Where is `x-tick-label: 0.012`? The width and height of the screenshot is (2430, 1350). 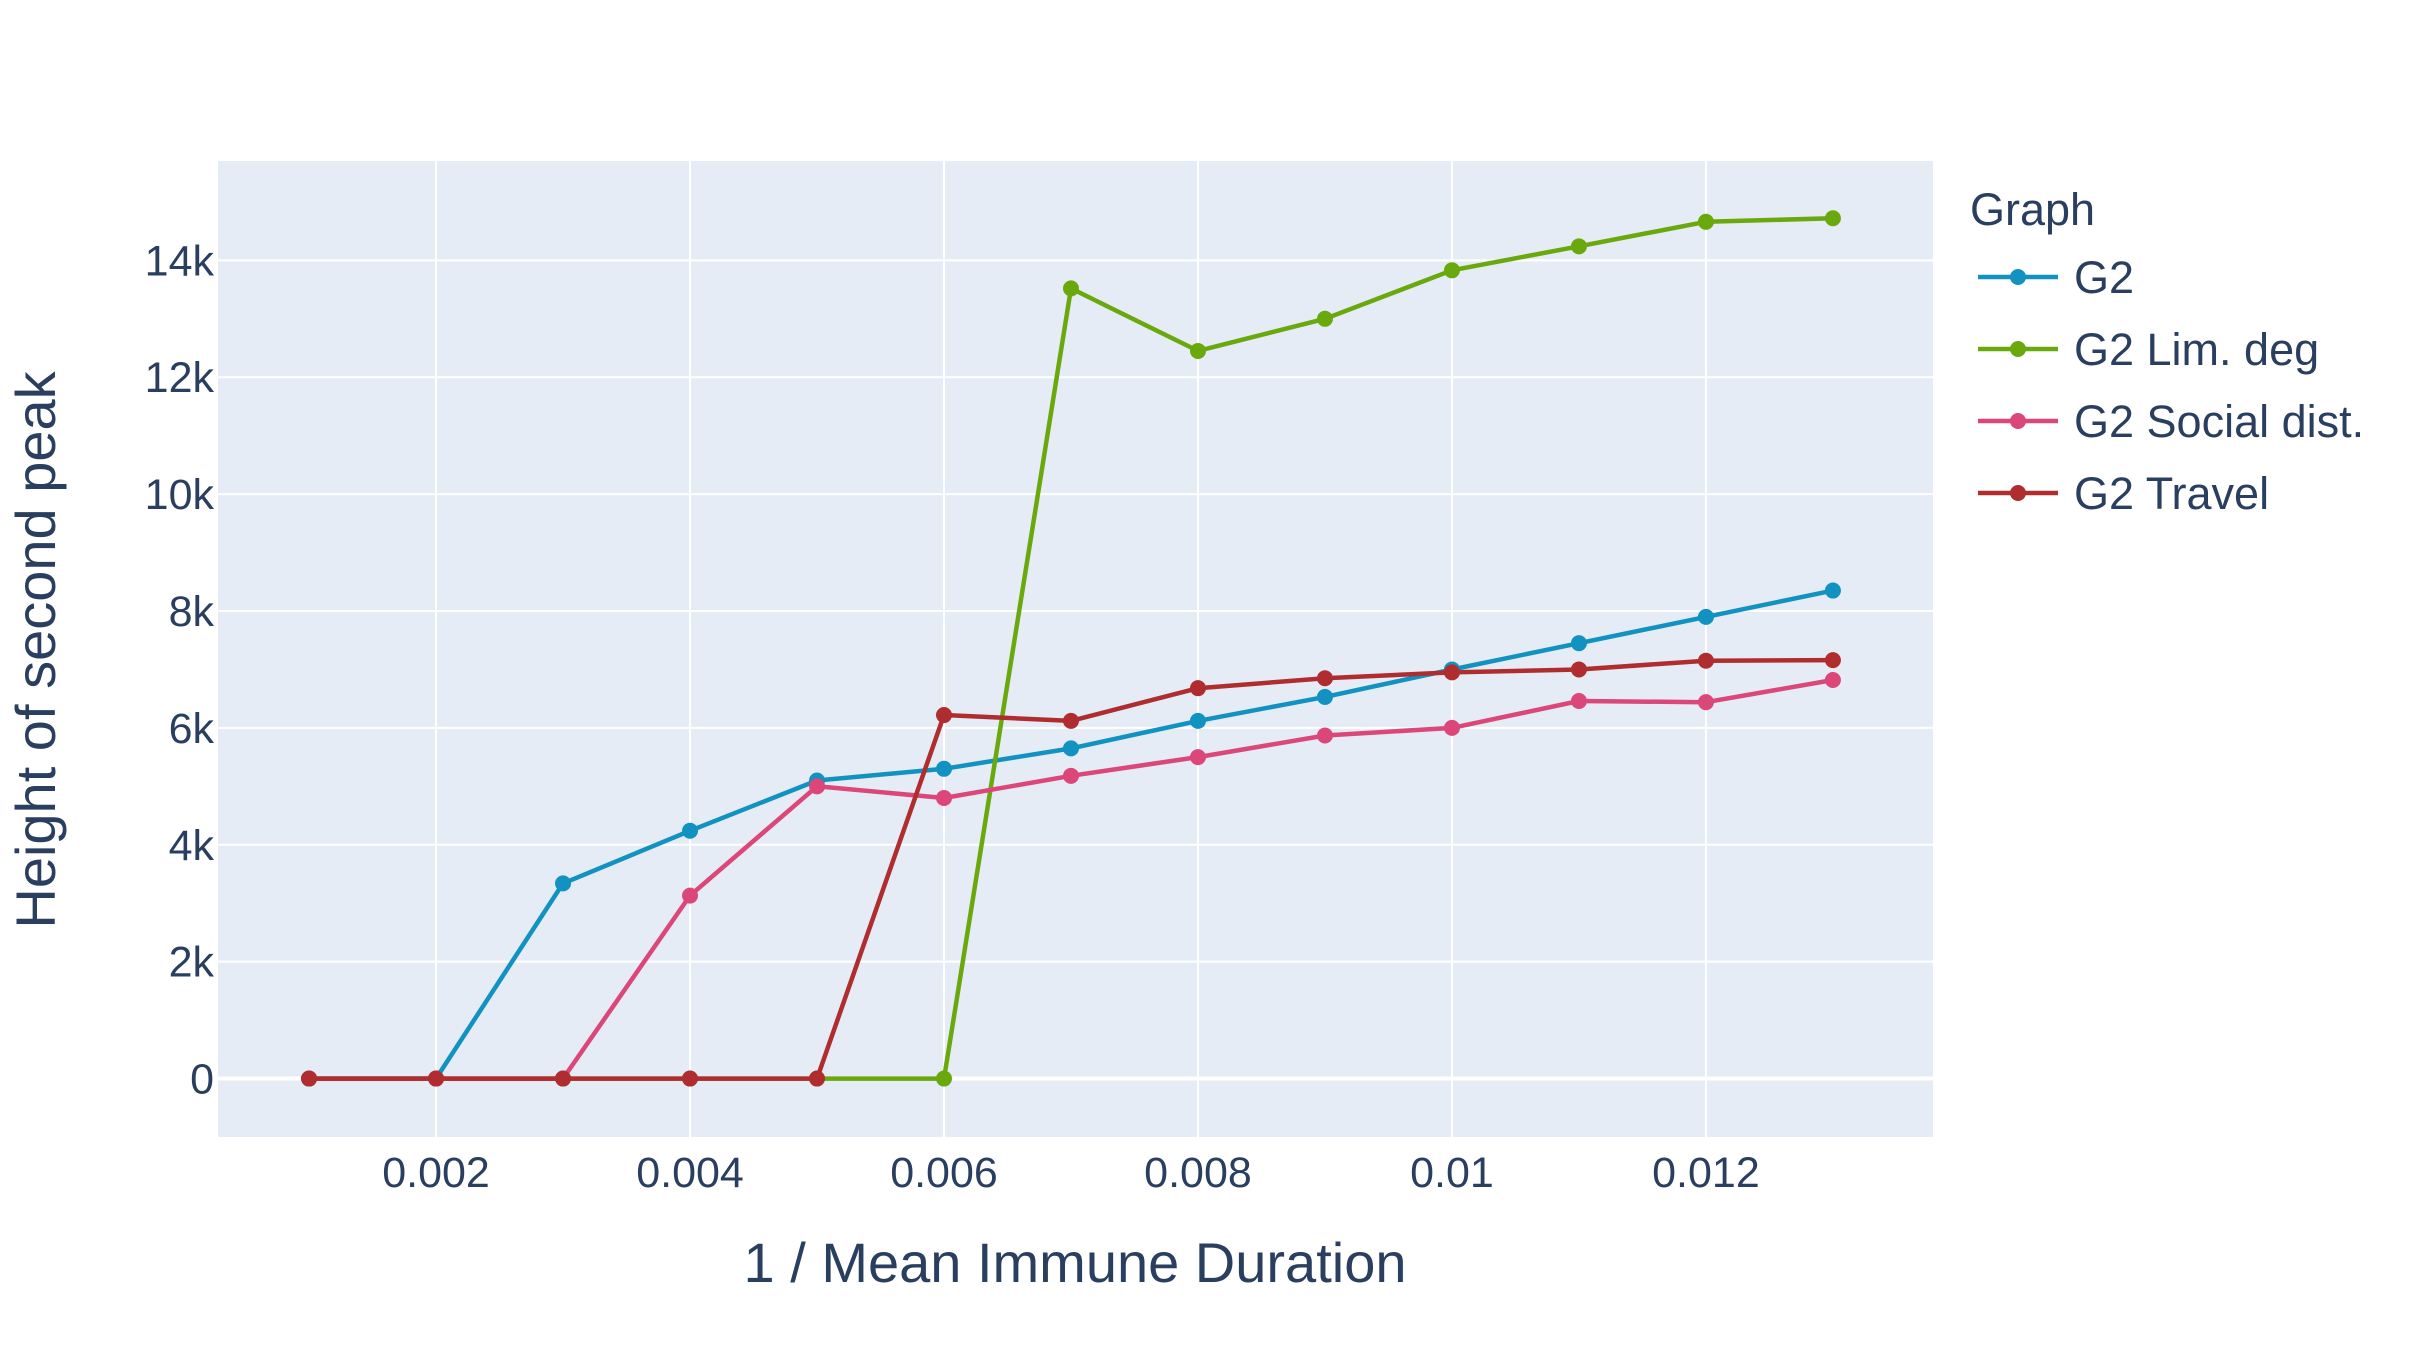 x-tick-label: 0.012 is located at coordinates (1706, 1173).